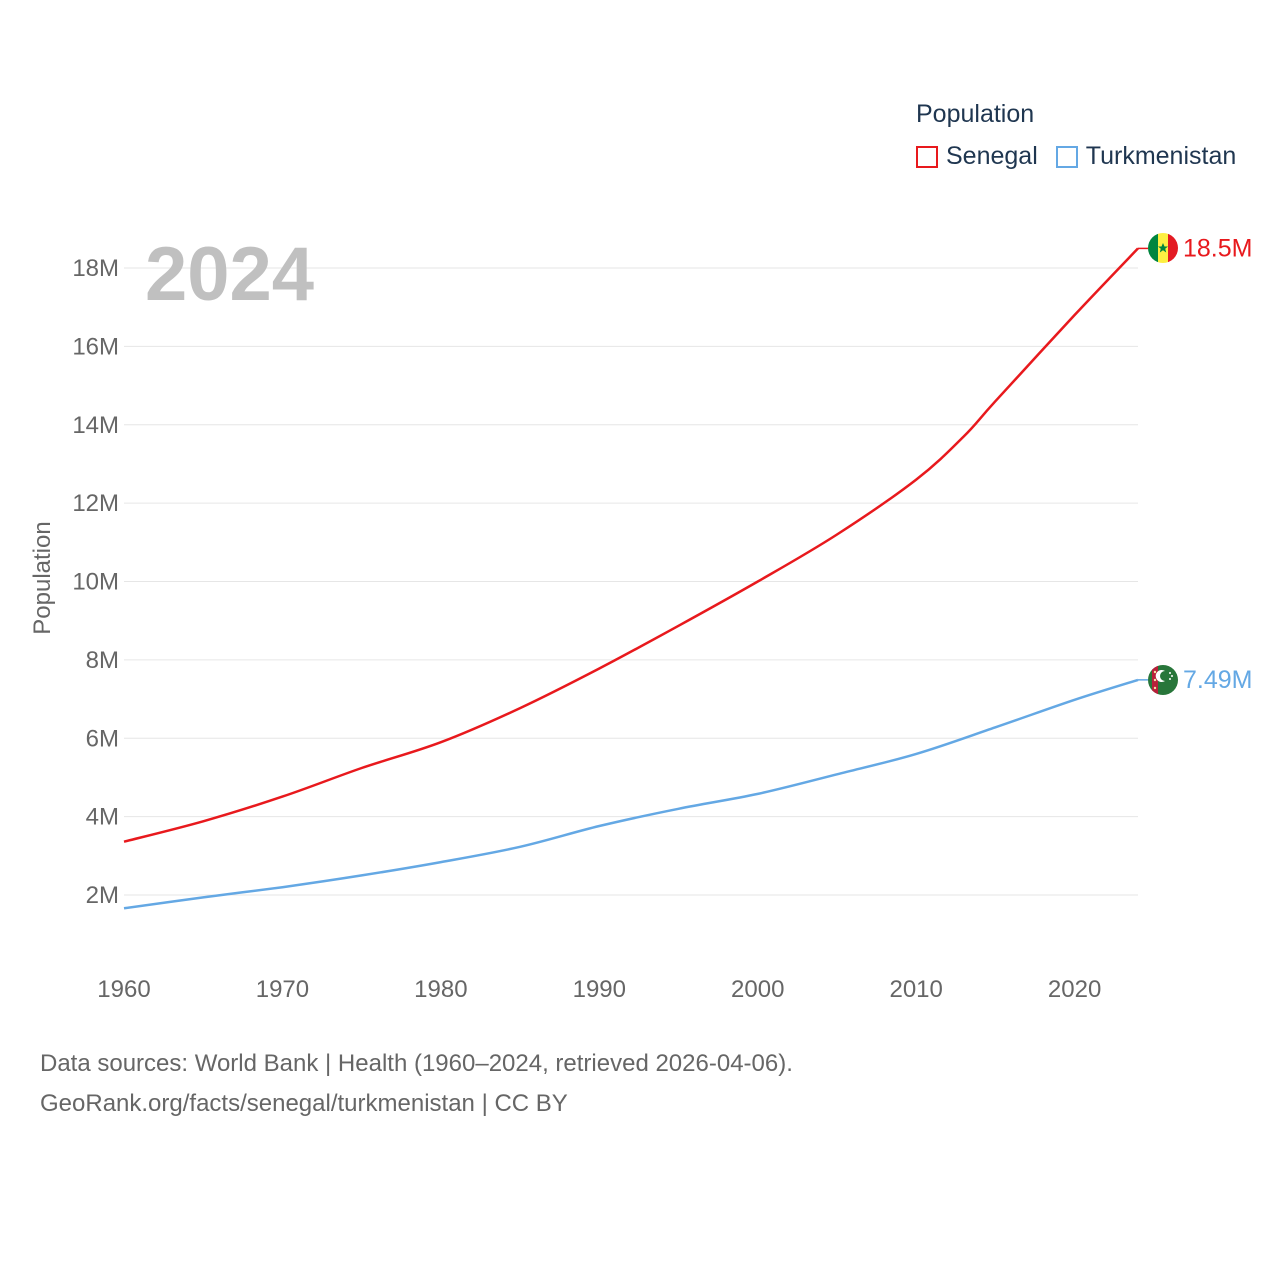 The height and width of the screenshot is (1280, 1280). I want to click on turkmenistan-flag-icon, so click(1163, 680).